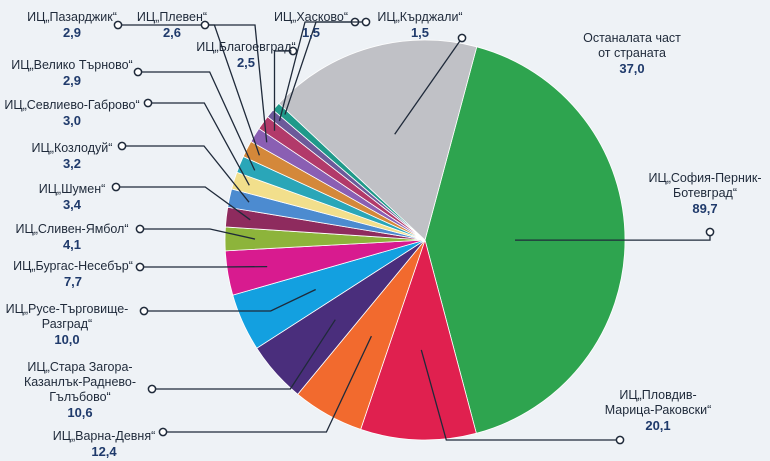  I want to click on slice-value: 10,6, so click(79, 412).